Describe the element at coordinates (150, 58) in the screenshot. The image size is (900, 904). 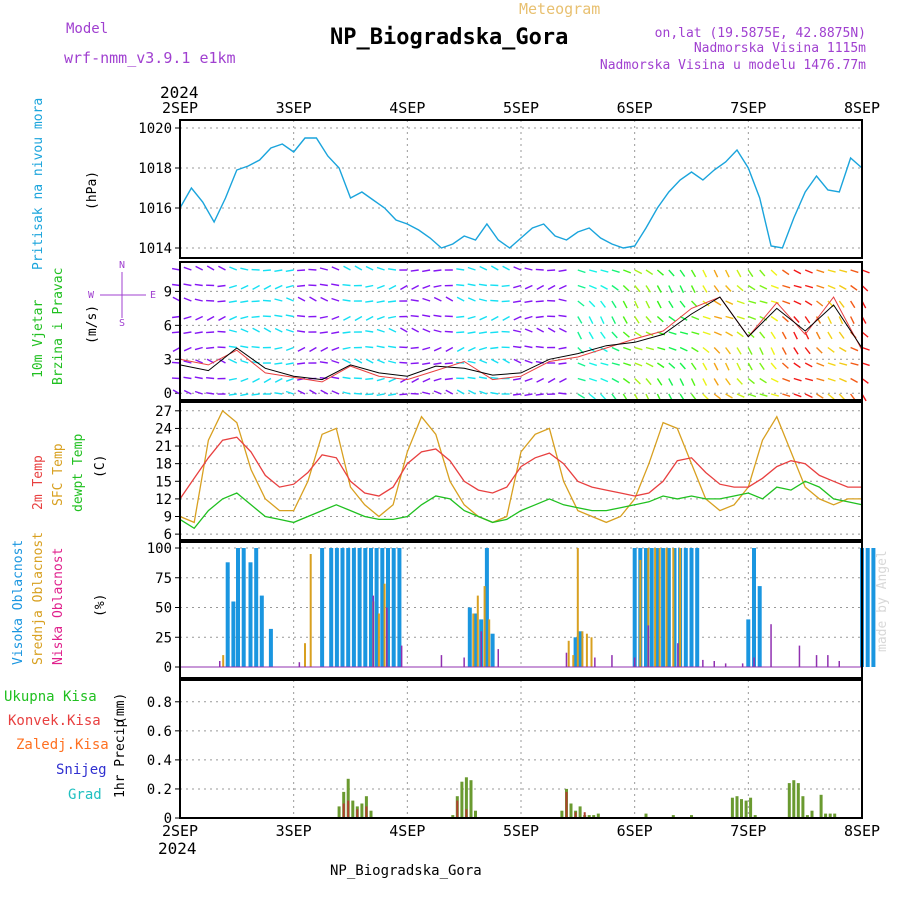
I see `model-name: wrf-nmm_v3.9.1 e1km` at that location.